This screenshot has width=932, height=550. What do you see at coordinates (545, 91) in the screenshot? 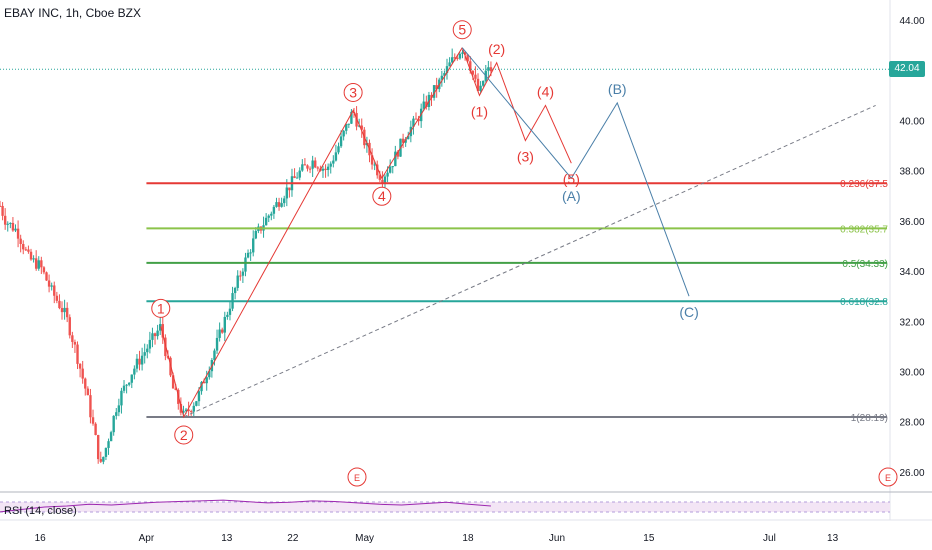
I see `minor-wave-label: (4)` at bounding box center [545, 91].